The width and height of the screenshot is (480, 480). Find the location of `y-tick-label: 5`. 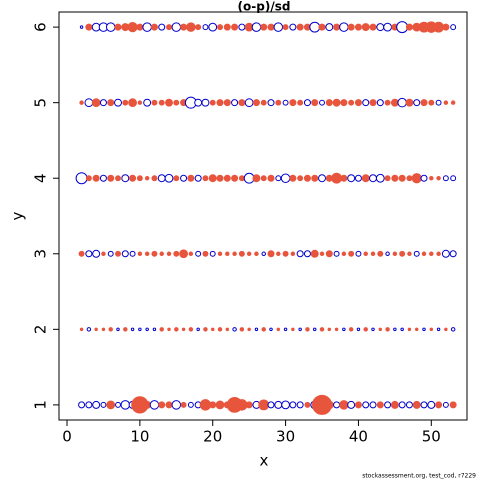

y-tick-label: 5 is located at coordinates (41, 103).